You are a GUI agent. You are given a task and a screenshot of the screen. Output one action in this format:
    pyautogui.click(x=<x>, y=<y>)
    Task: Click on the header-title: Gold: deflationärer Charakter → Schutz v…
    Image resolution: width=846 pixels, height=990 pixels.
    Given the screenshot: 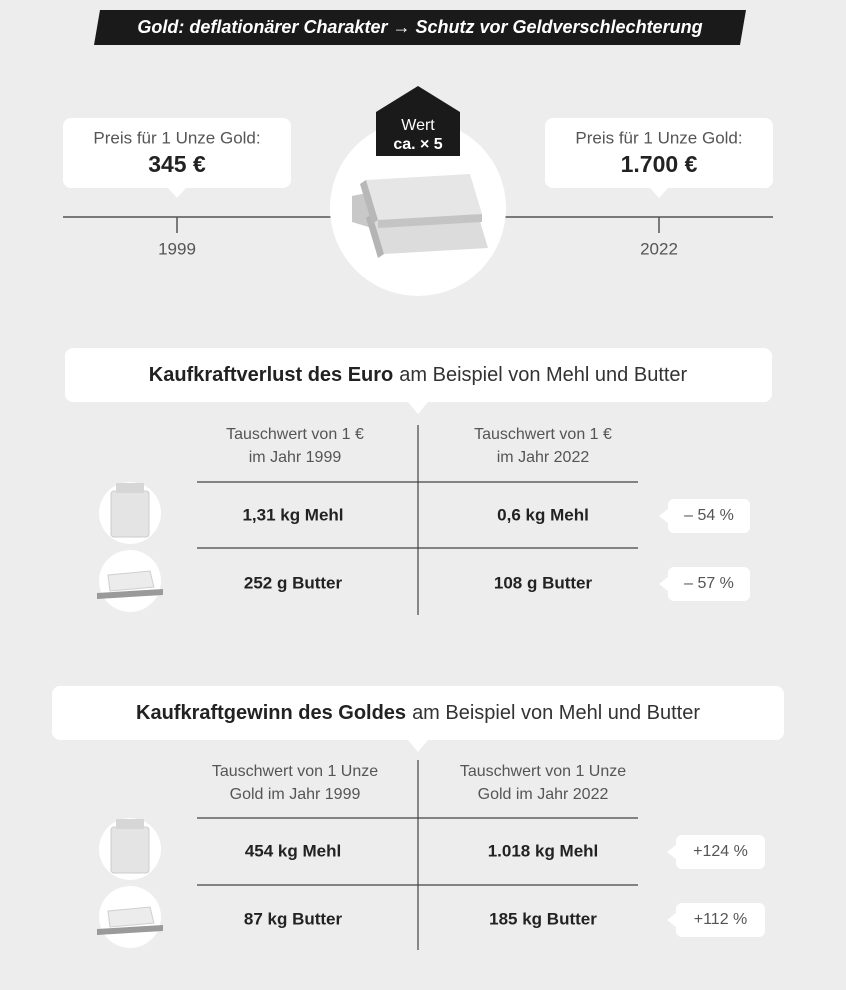 What is the action you would take?
    pyautogui.click(x=419, y=27)
    